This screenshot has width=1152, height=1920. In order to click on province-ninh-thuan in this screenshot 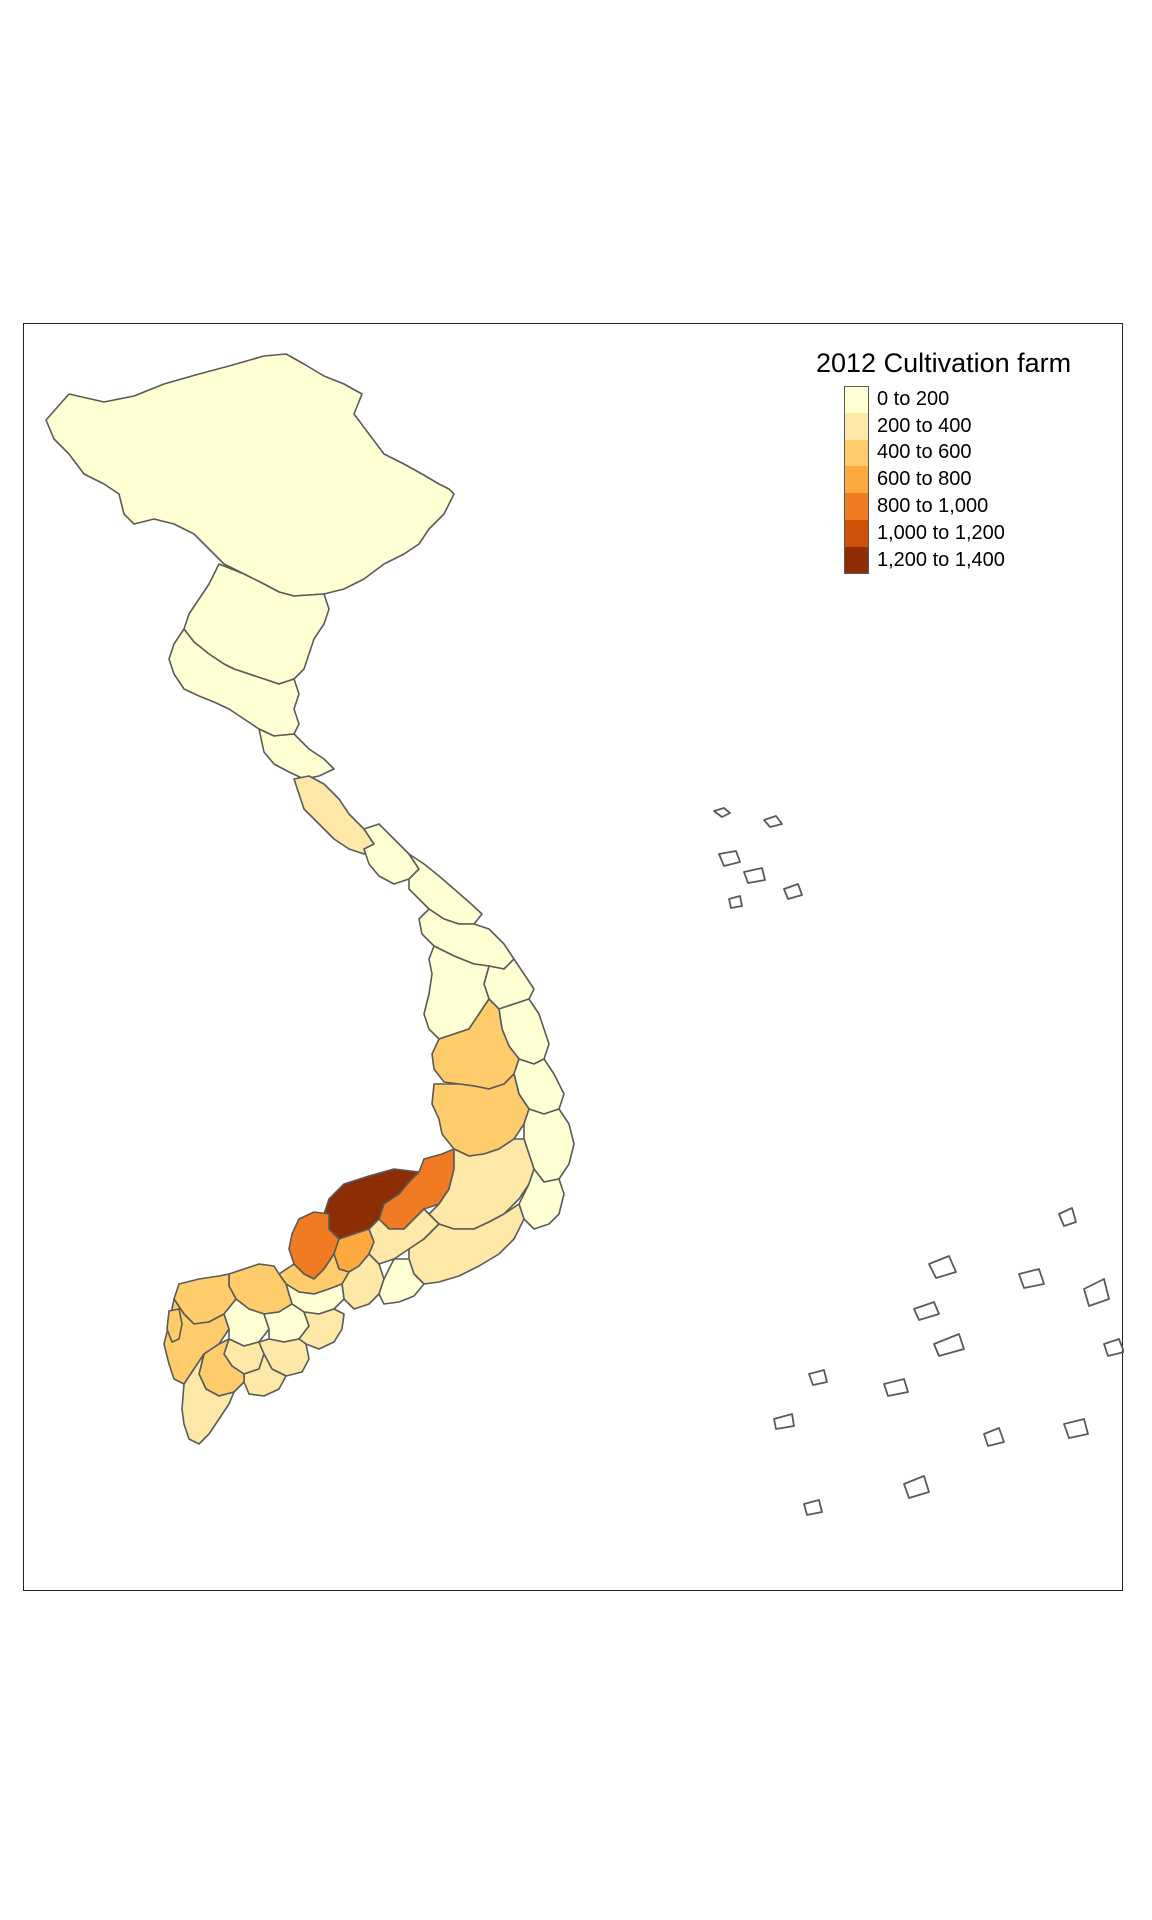, I will do `click(541, 1199)`.